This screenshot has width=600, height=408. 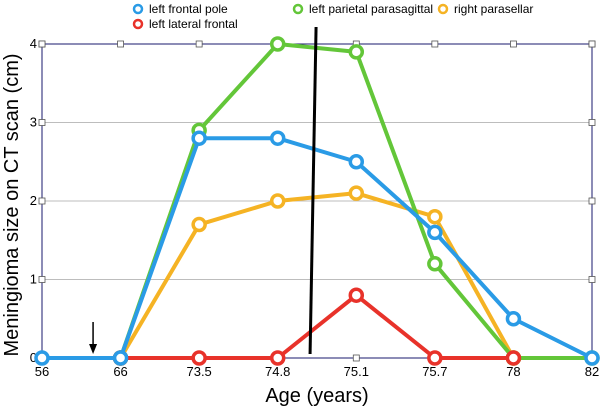 What do you see at coordinates (313, 190) in the screenshot?
I see `vertical-marker-line` at bounding box center [313, 190].